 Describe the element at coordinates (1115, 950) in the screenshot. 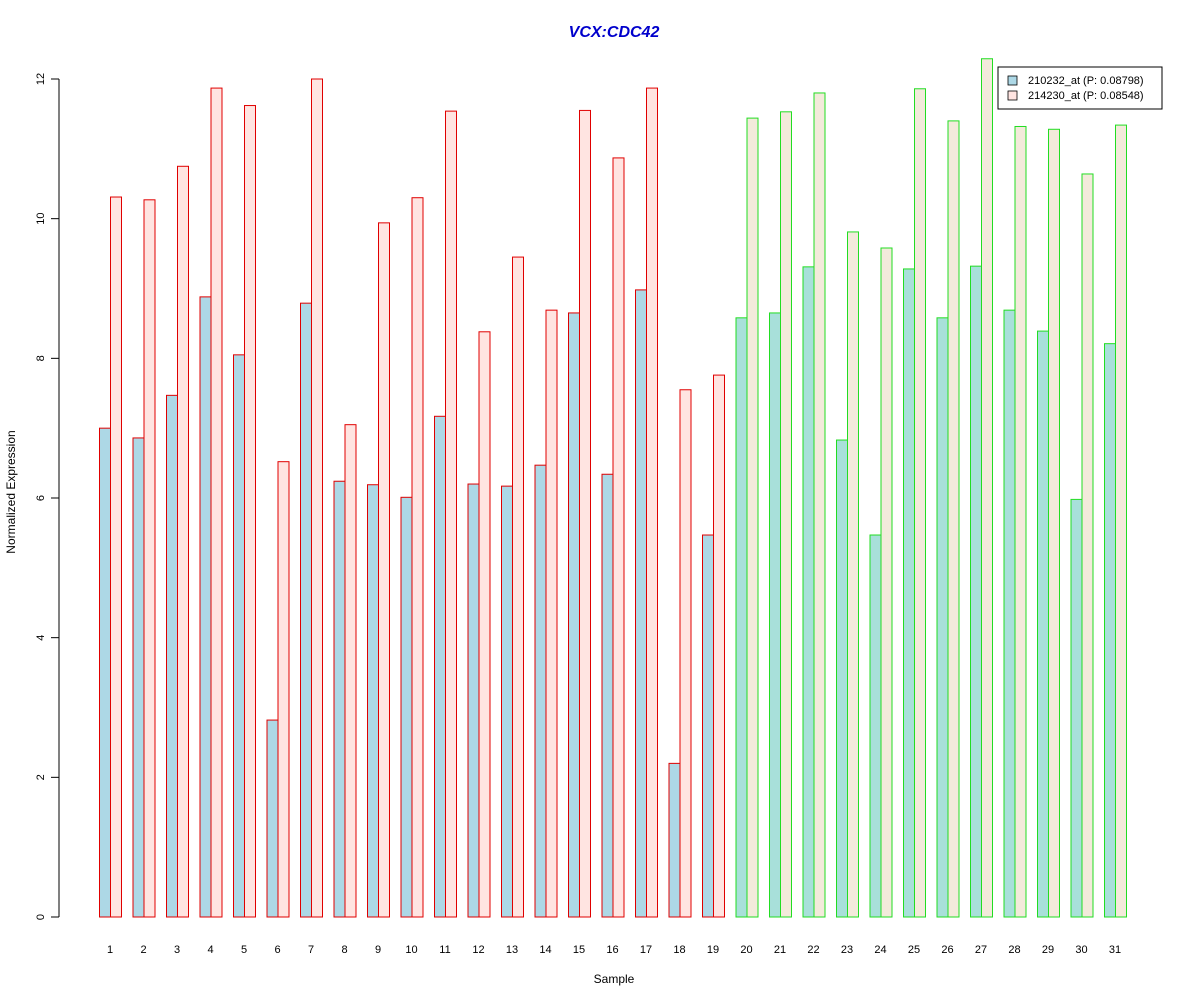

I see `x-tick-label: 31` at that location.